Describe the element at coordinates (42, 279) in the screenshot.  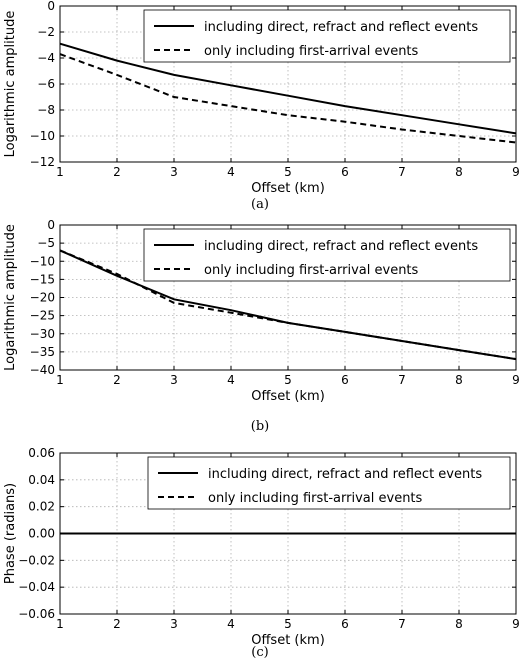
I see `y-tick-label: −15` at that location.